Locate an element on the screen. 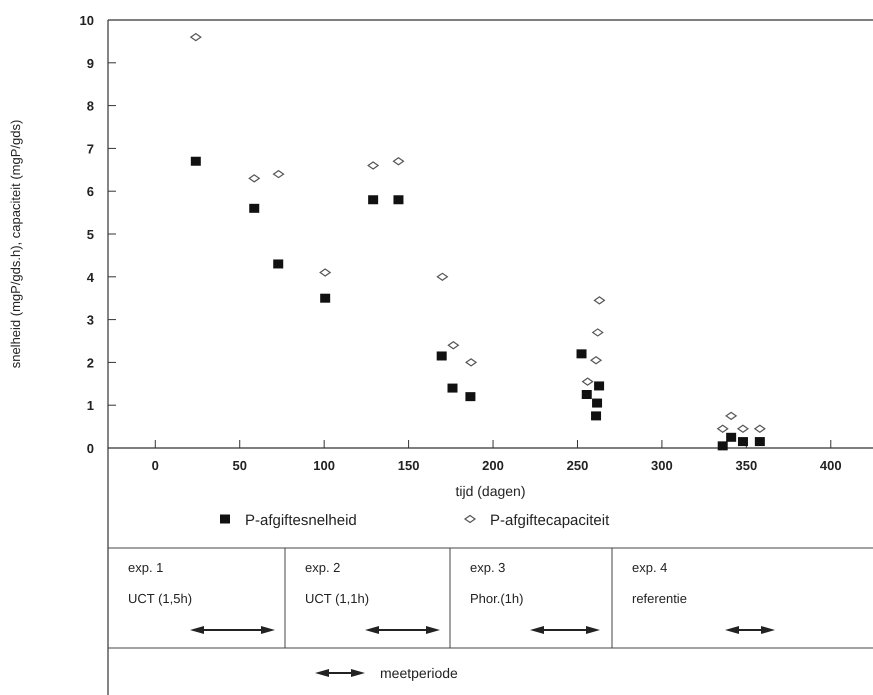  x-tick-label: 50 is located at coordinates (239, 465).